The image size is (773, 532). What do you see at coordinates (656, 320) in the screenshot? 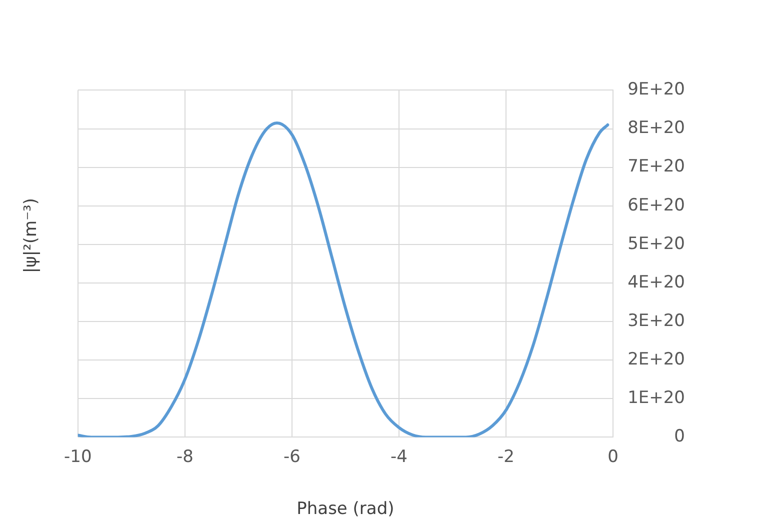
I see `y-tick-label: 3E+20` at bounding box center [656, 320].